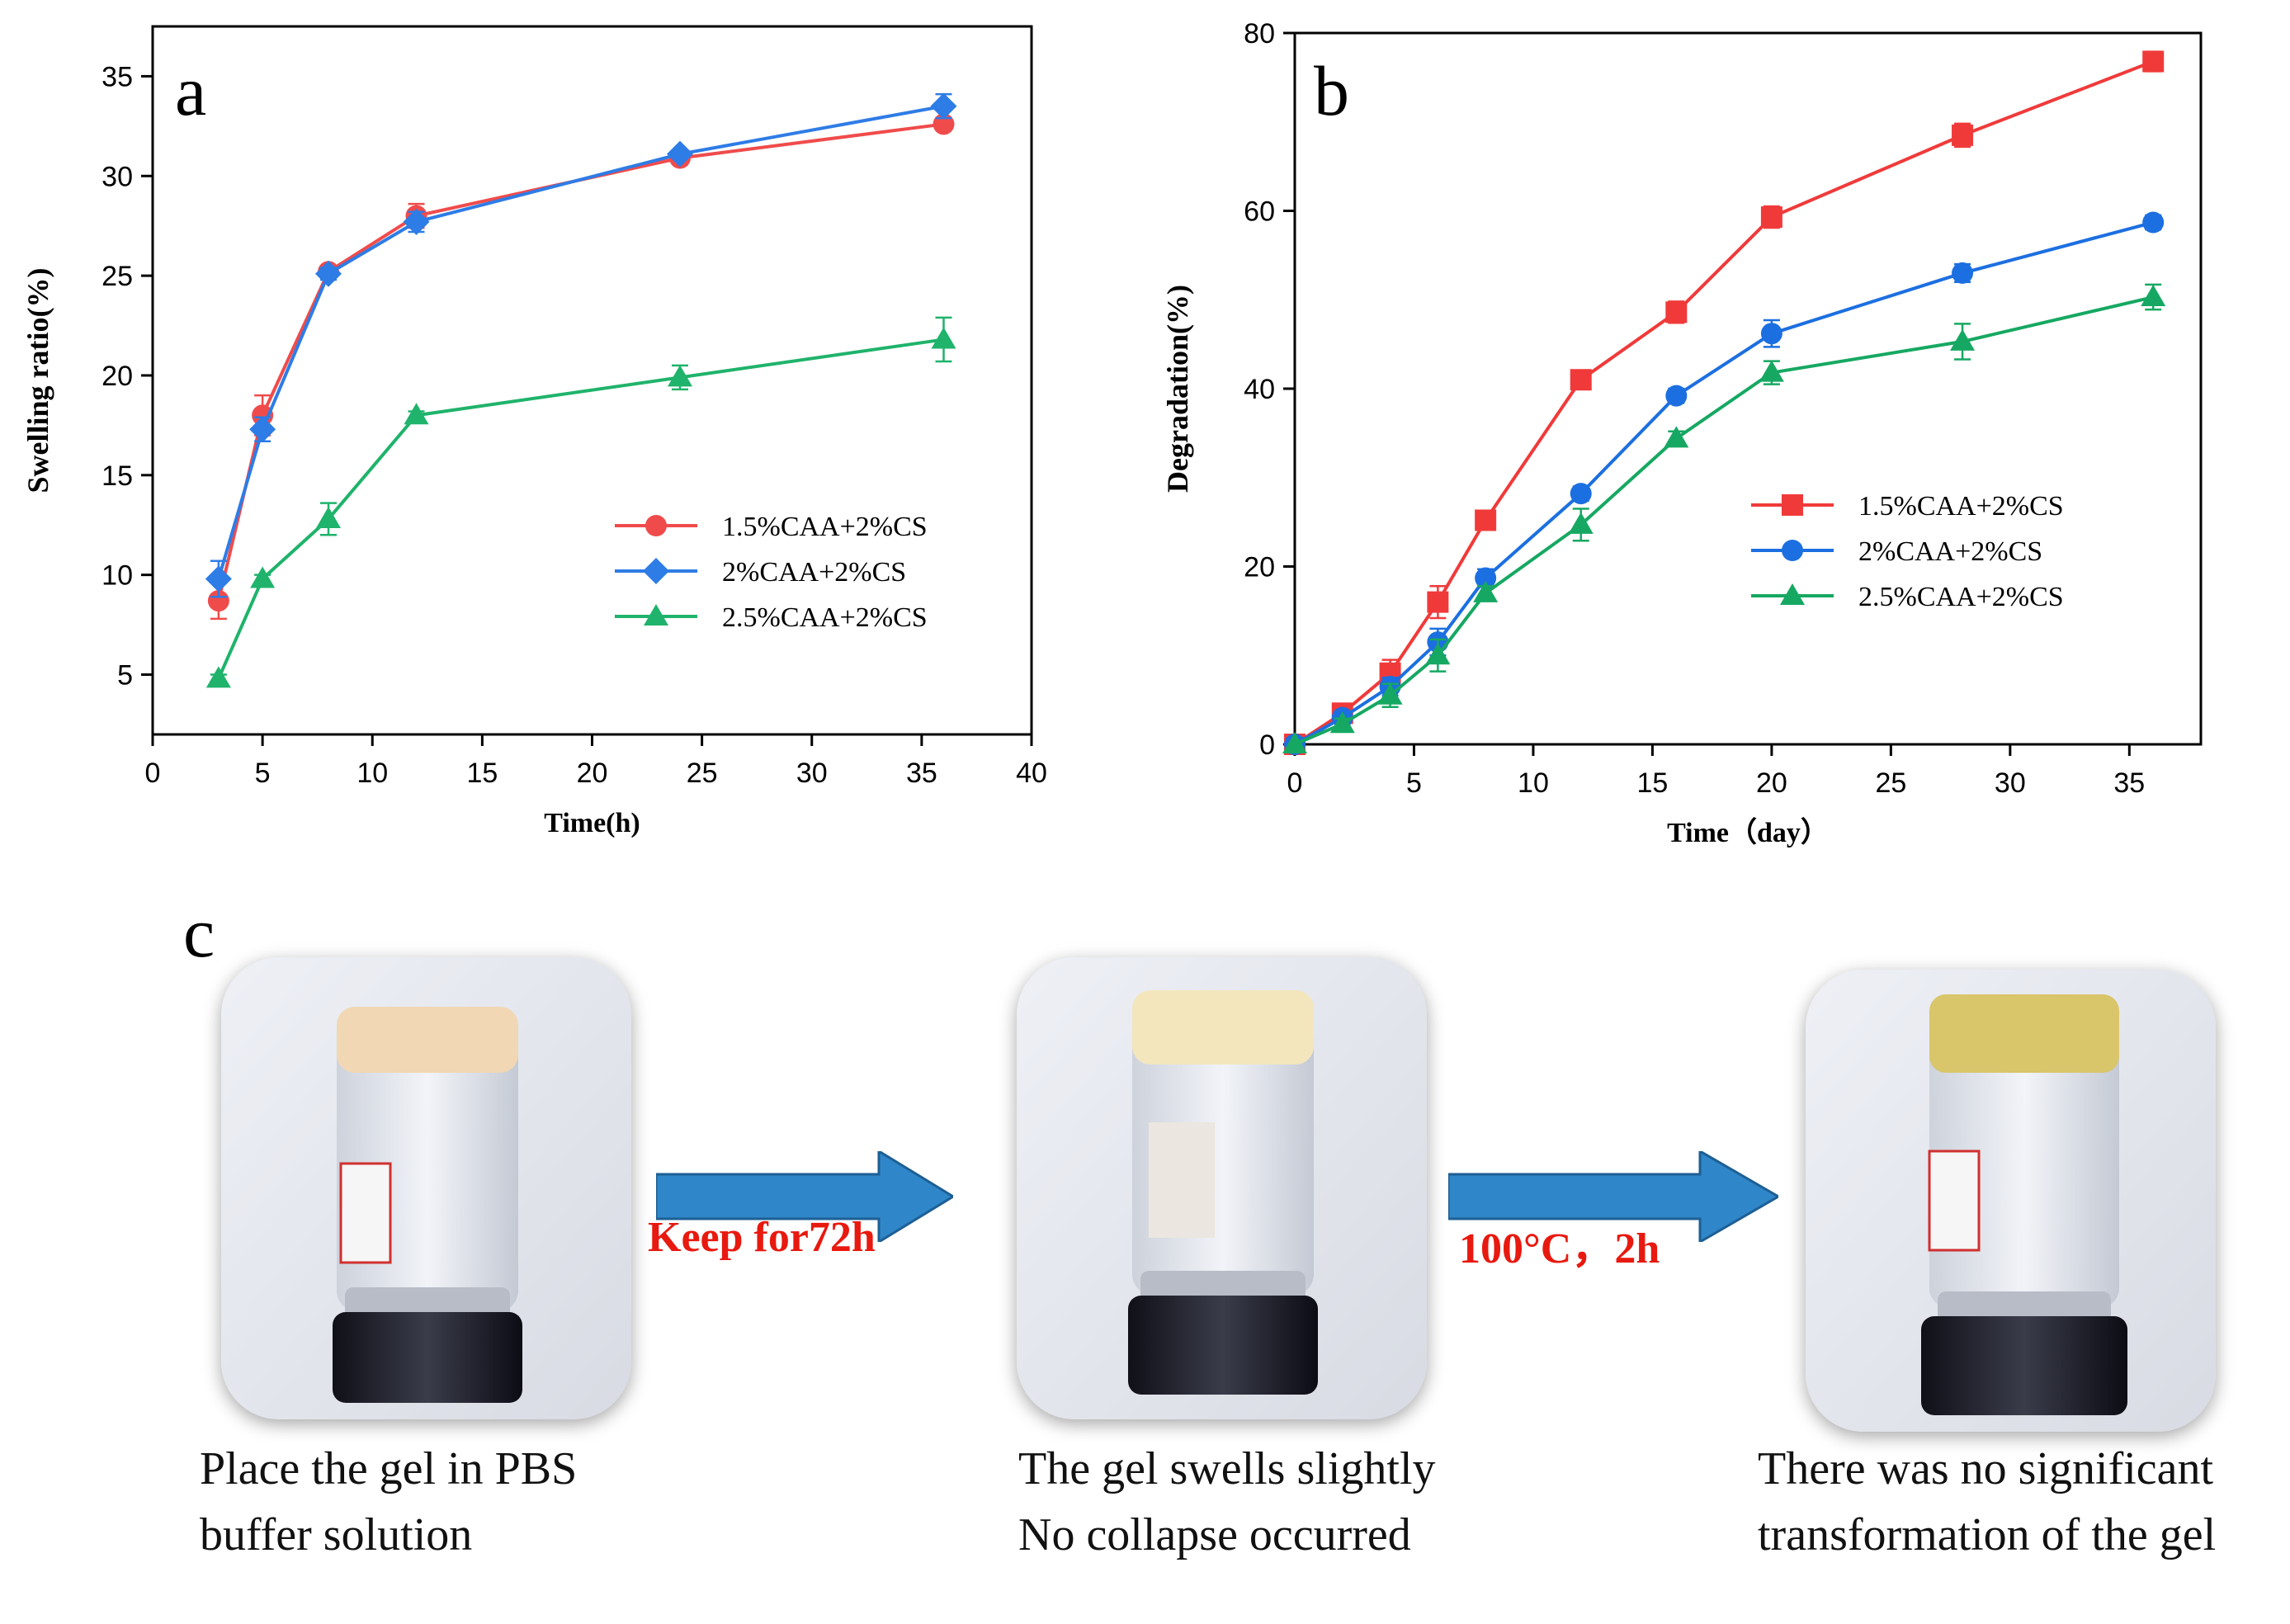 This screenshot has width=2290, height=1624. What do you see at coordinates (118, 576) in the screenshot?
I see `y-tick-label: 10` at bounding box center [118, 576].